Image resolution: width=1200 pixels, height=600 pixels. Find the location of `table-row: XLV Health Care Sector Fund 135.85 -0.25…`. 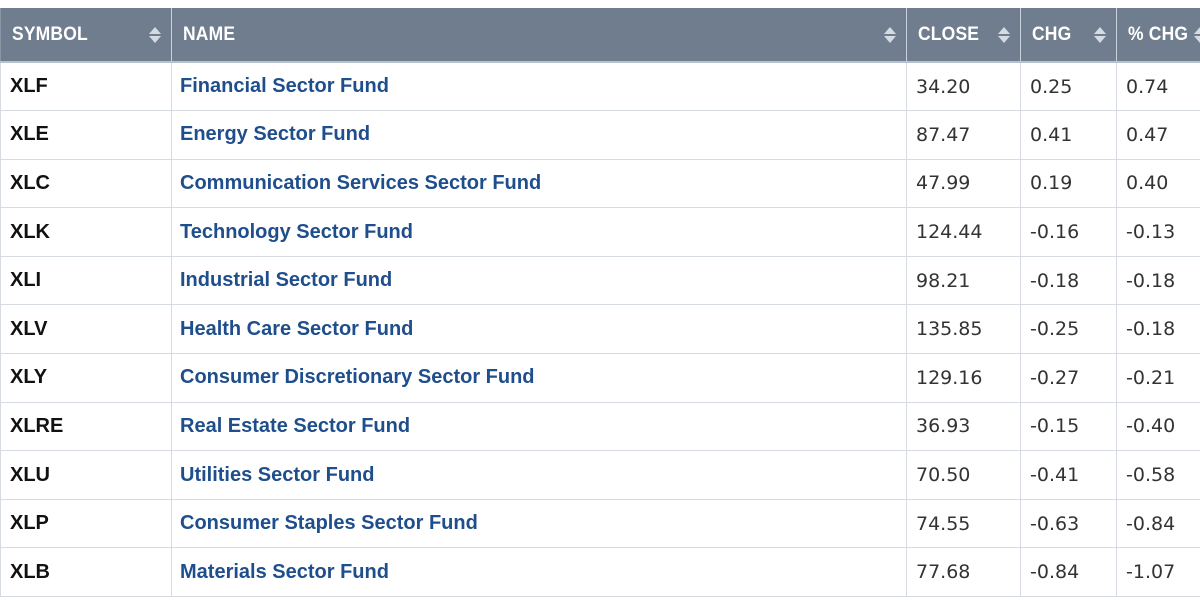

table-row: XLV Health Care Sector Fund 135.85 -0.25… is located at coordinates (600, 329).